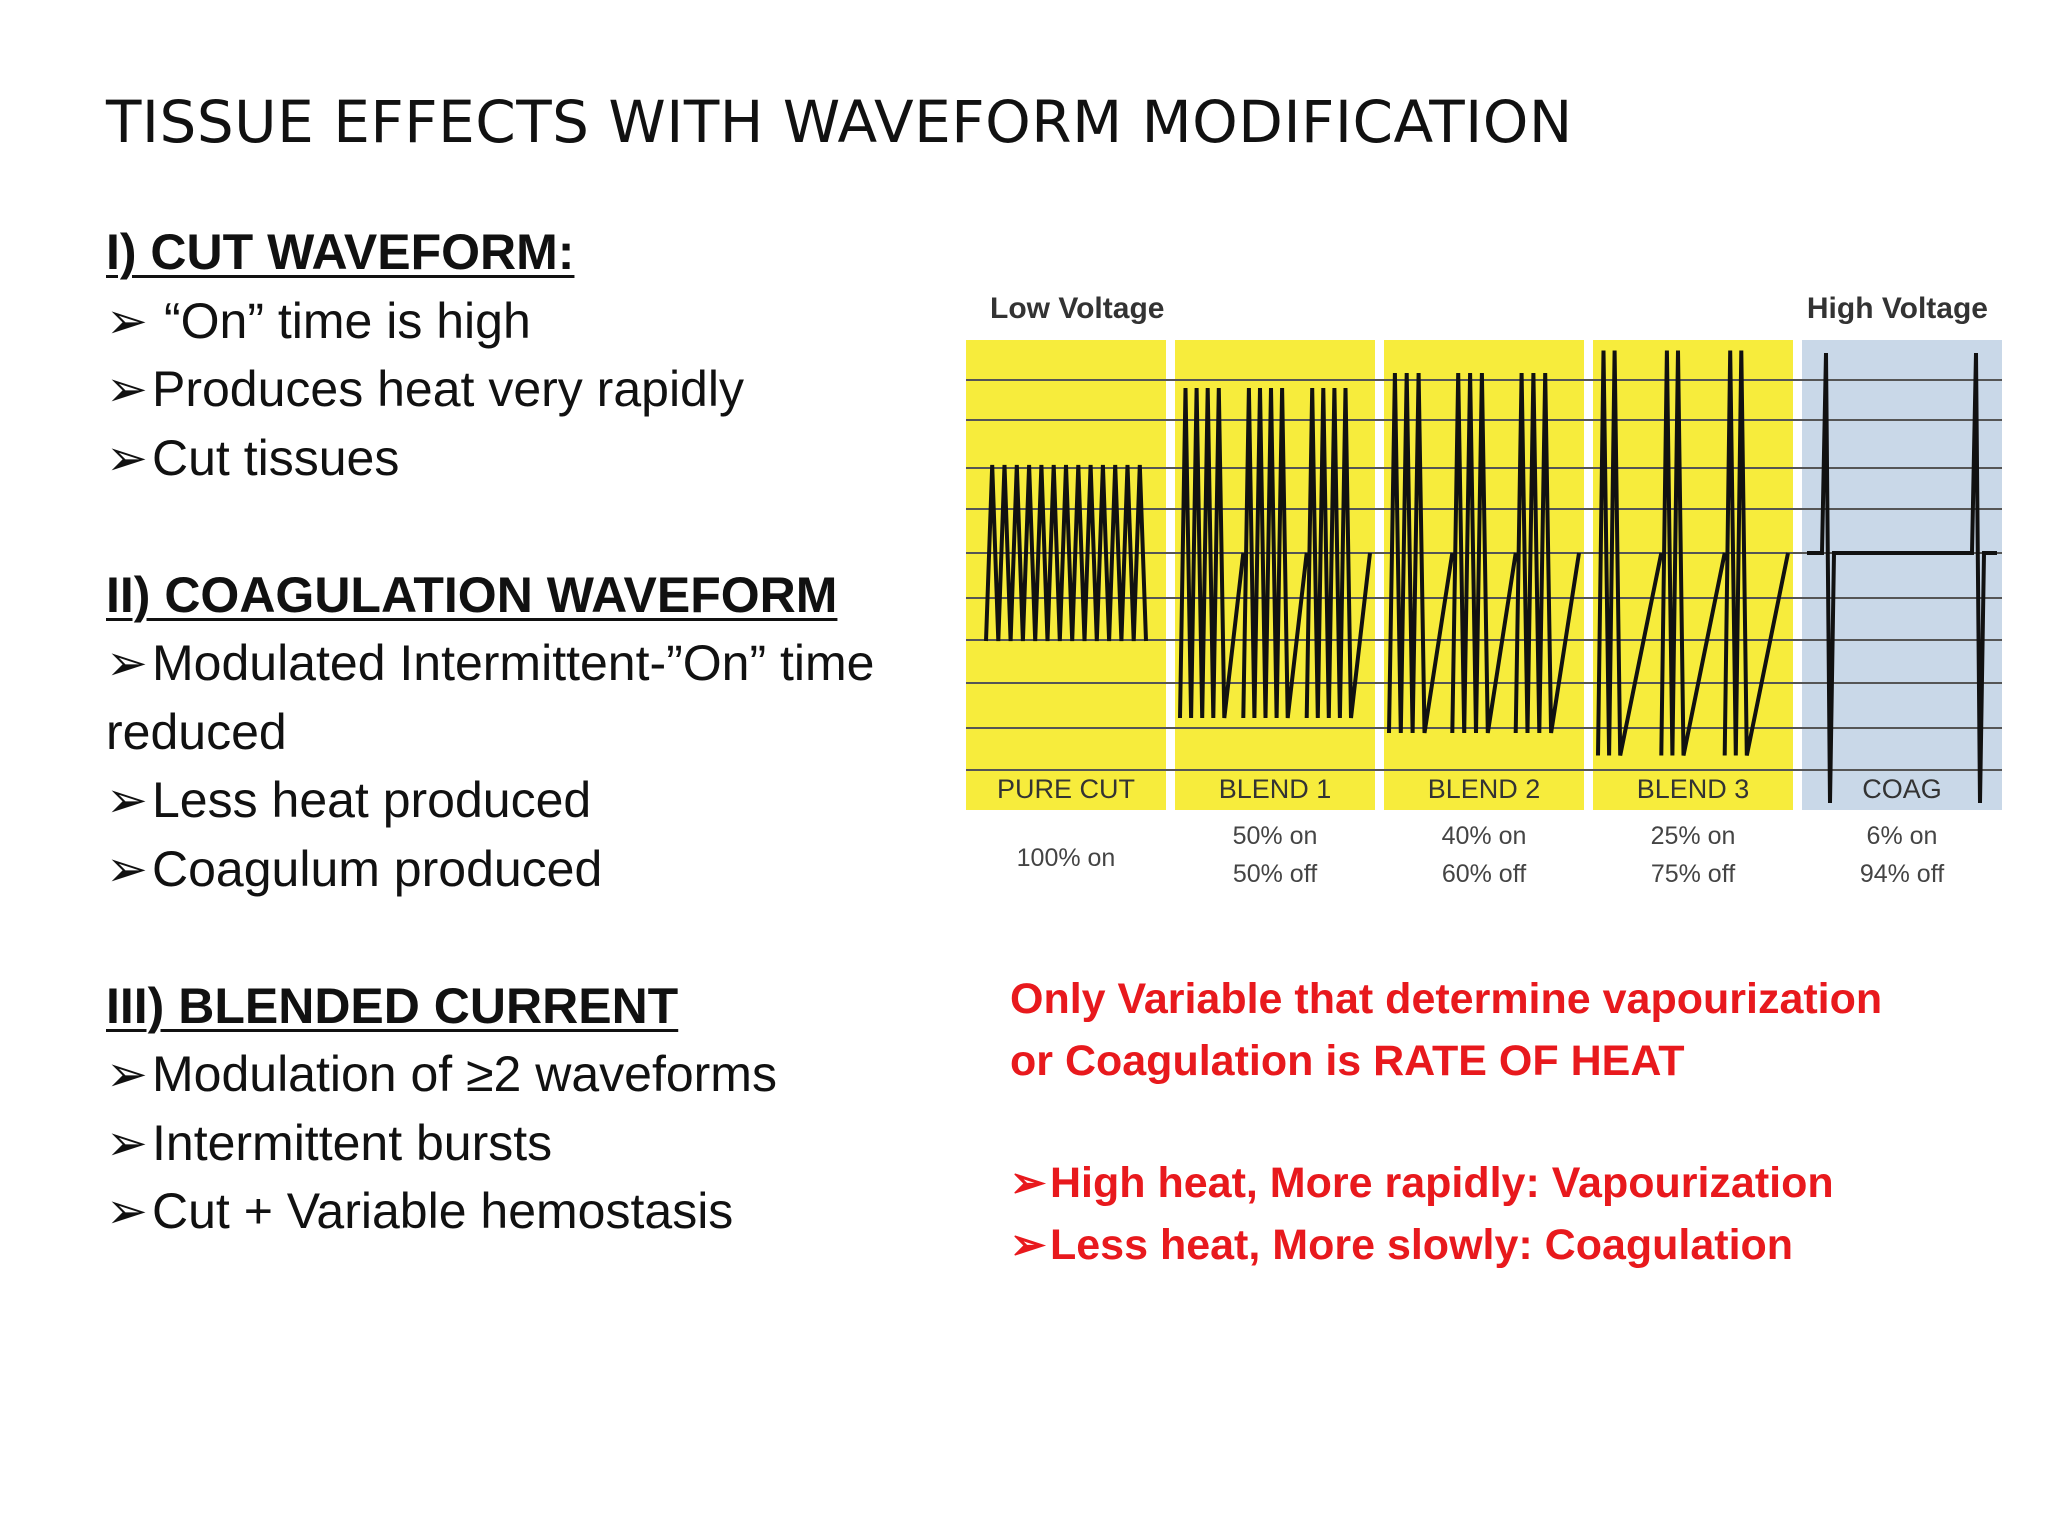 The image size is (2048, 1536). I want to click on panel-off-label: 50% off, so click(1275, 874).